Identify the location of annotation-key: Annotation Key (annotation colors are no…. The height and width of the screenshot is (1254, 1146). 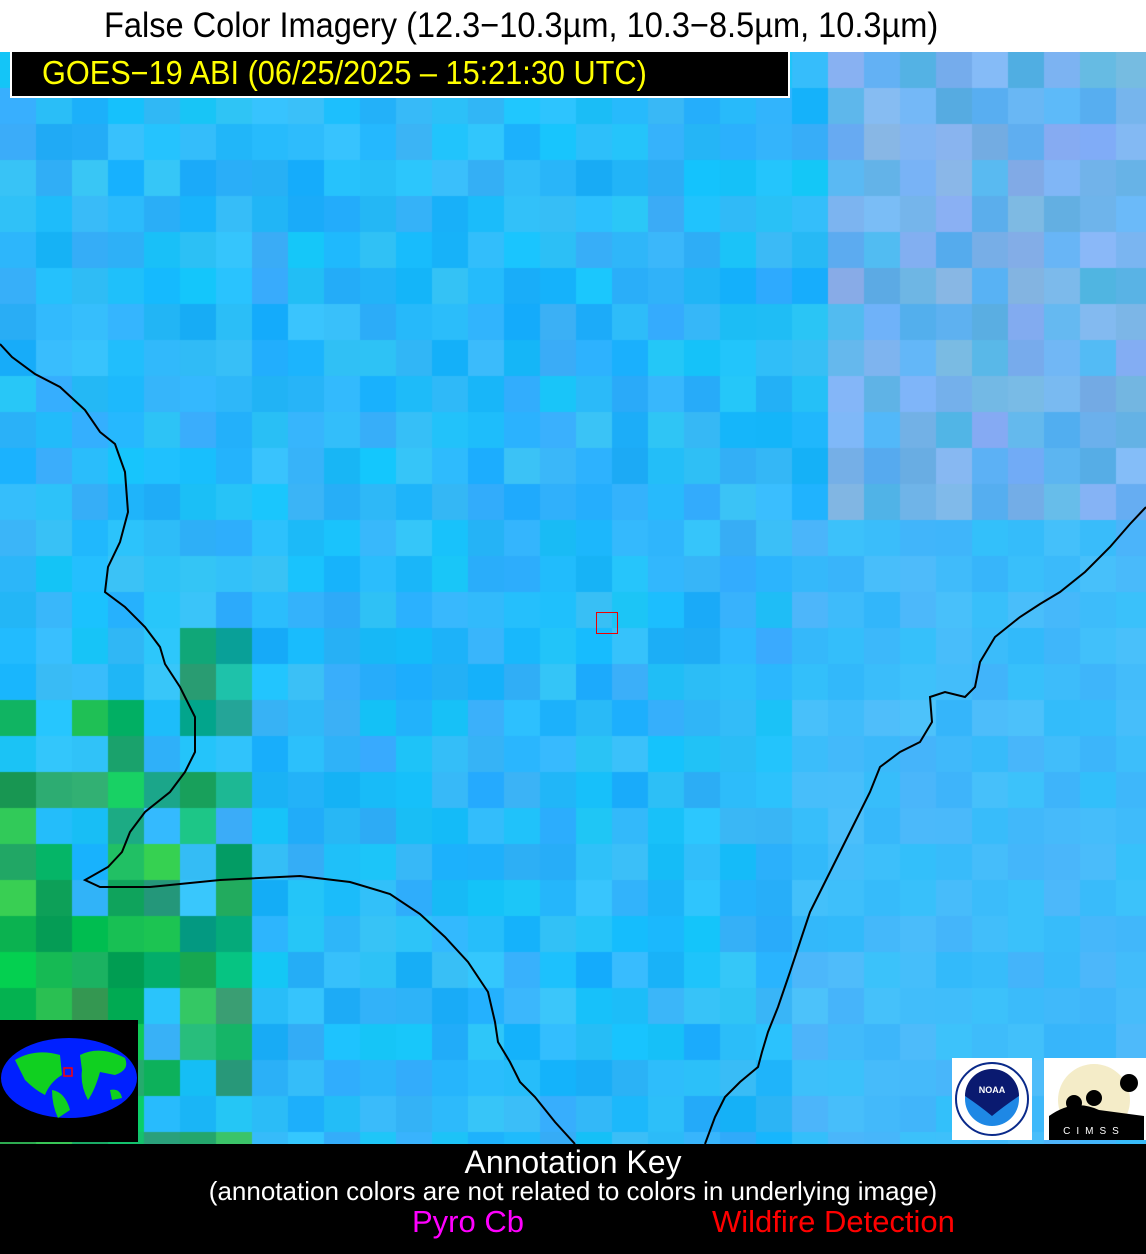
(573, 1199).